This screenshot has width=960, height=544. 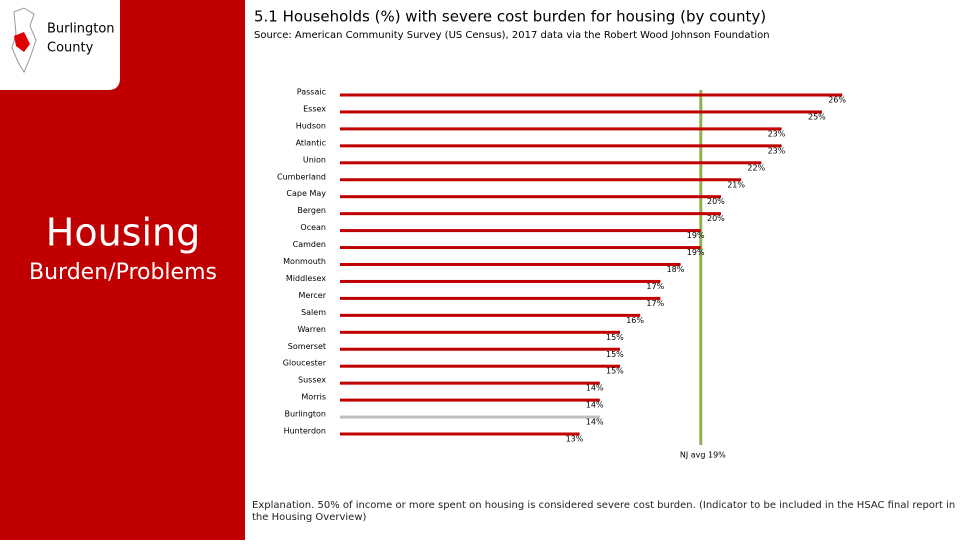 What do you see at coordinates (314, 108) in the screenshot?
I see `category-label: Essex` at bounding box center [314, 108].